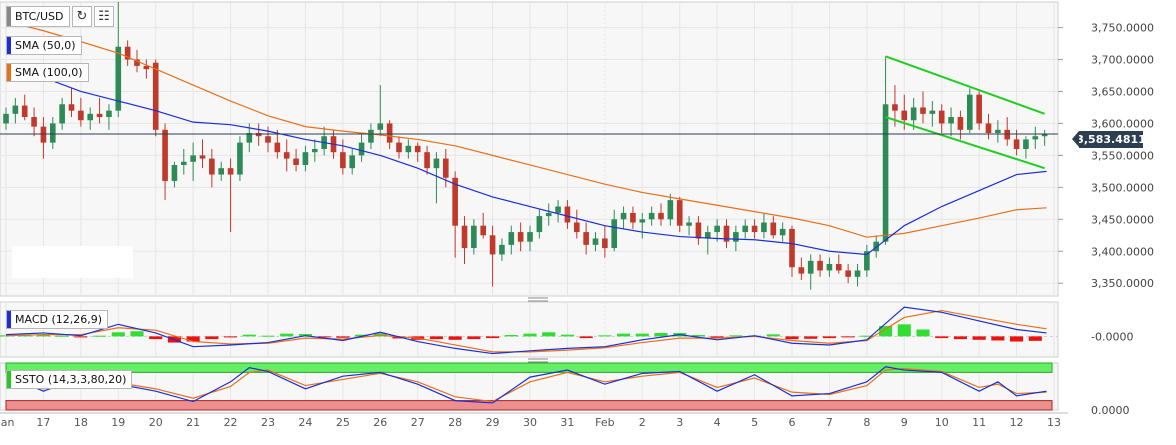 This screenshot has width=1176, height=445. What do you see at coordinates (44, 45) in the screenshot?
I see `sma50-legend: SMA (50,0)` at bounding box center [44, 45].